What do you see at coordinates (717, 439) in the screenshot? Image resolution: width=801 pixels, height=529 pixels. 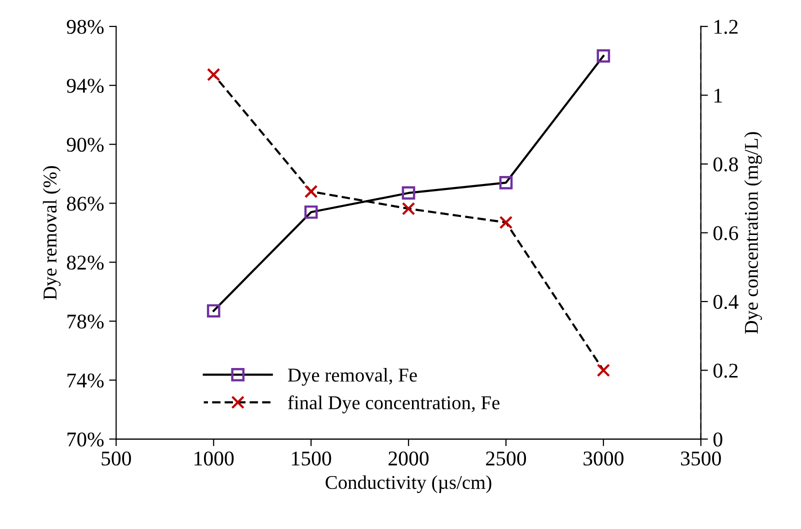 I see `y2-tick-label: 0` at bounding box center [717, 439].